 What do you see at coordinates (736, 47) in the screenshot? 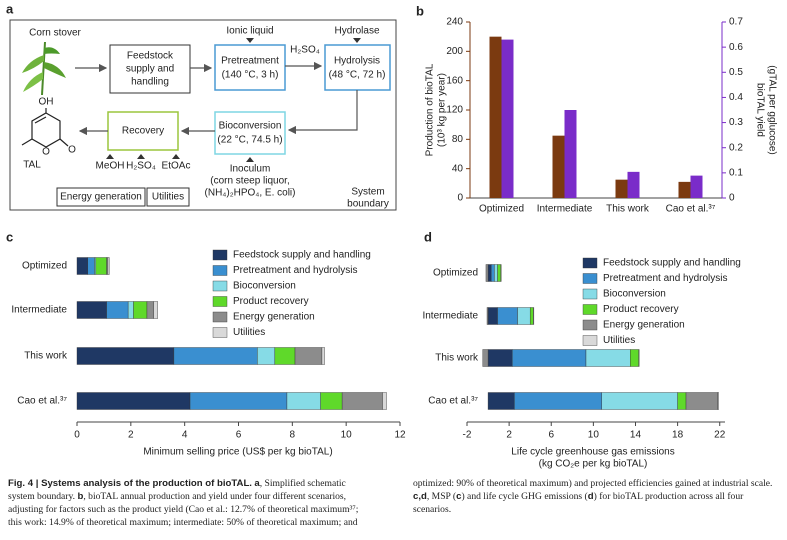
I see `y2-tick-label: 0.6` at bounding box center [736, 47].